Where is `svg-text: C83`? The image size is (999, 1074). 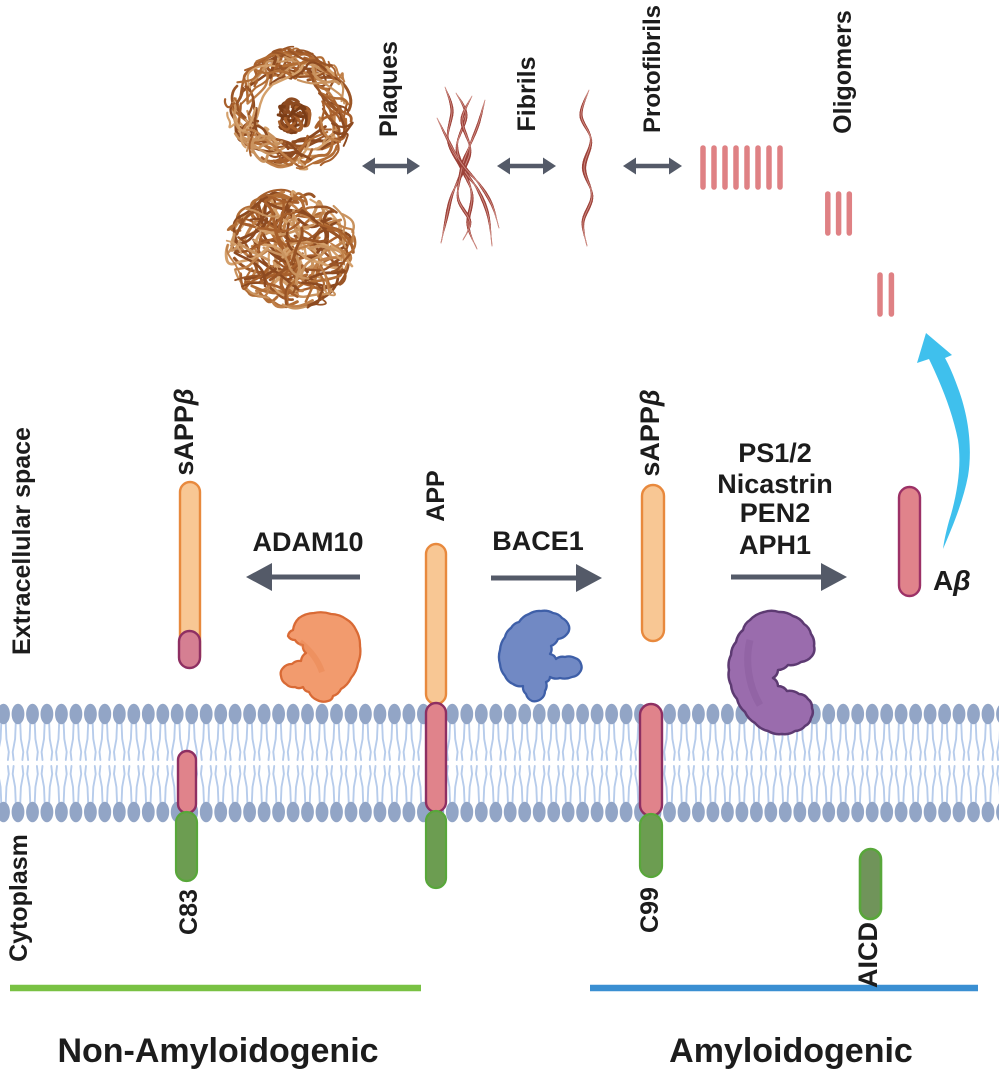 svg-text: C83 is located at coordinates (189, 912).